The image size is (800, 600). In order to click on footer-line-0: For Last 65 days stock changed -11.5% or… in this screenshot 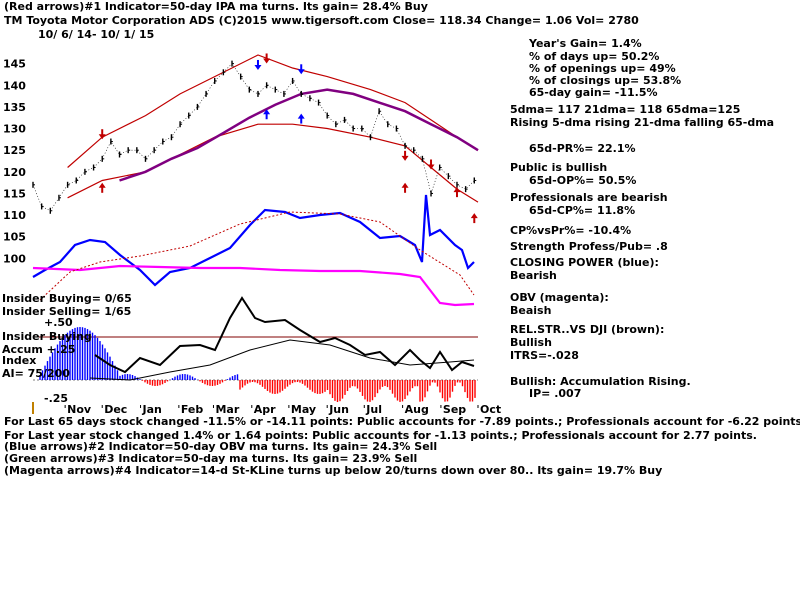, I will do `click(402, 421)`.